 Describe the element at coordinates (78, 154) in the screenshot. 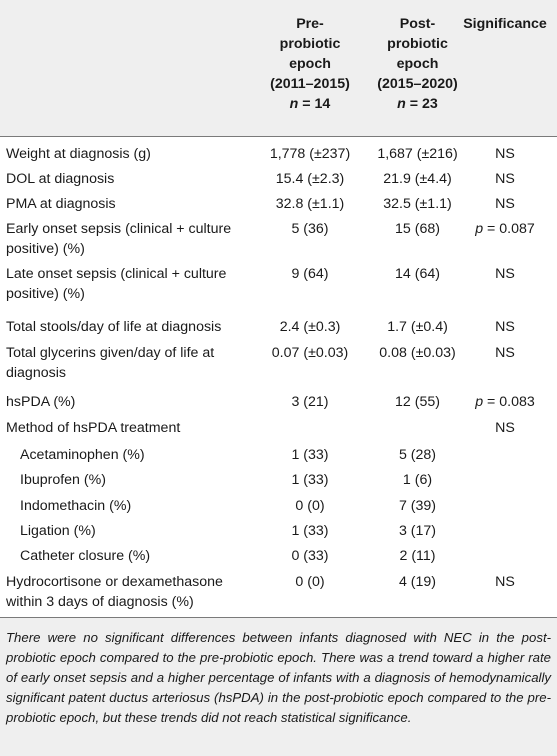

I see `row-label: Weight at diagnosis (g)` at that location.